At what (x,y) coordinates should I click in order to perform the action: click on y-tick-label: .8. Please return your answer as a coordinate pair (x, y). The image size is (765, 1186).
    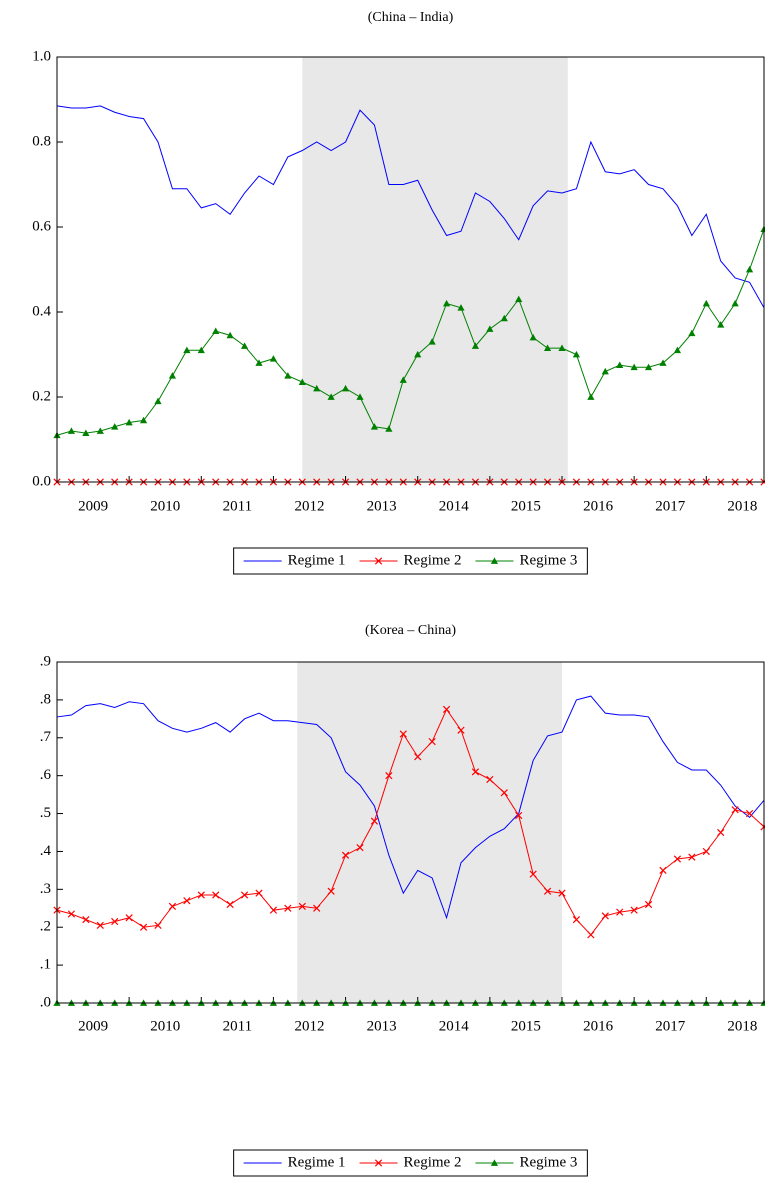
    Looking at the image, I should click on (45, 699).